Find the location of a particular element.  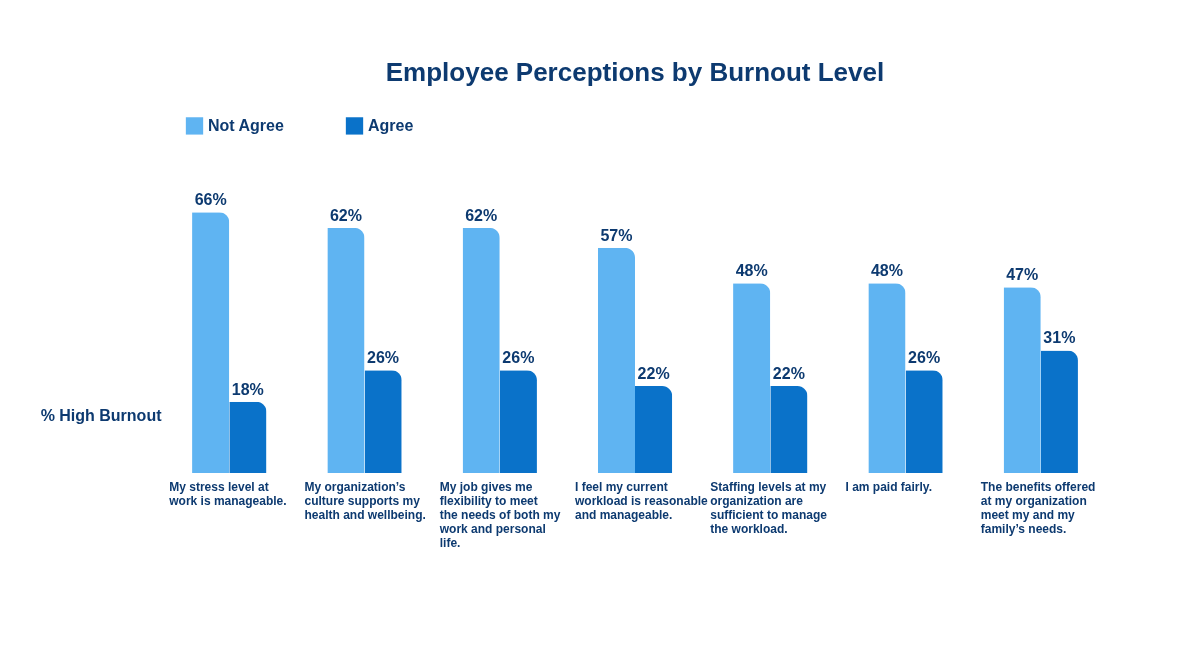

data-label: 66% is located at coordinates (210, 200).